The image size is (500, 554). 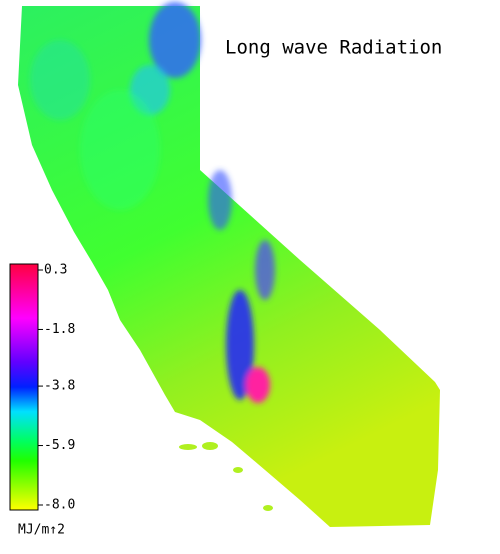 What do you see at coordinates (24, 387) in the screenshot?
I see `colorbar` at bounding box center [24, 387].